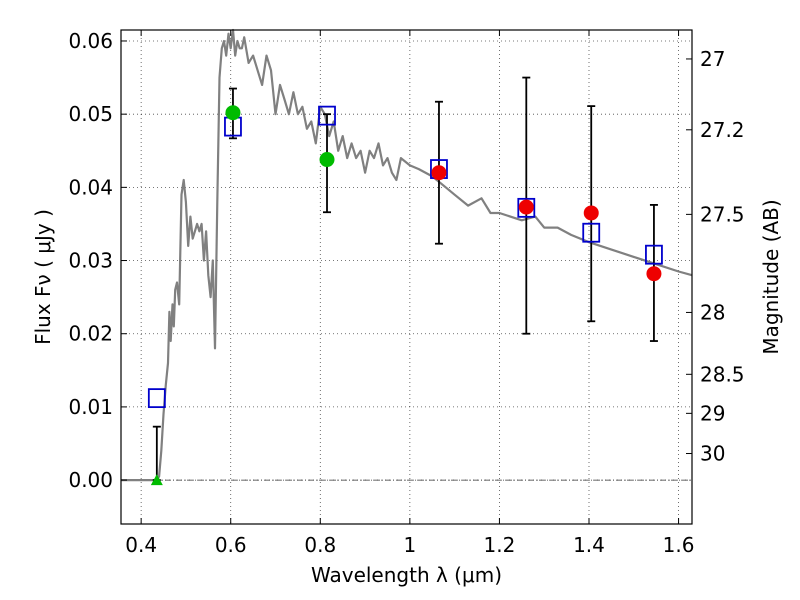 The height and width of the screenshot is (600, 800). What do you see at coordinates (406, 575) in the screenshot?
I see `x-axis-label: Wavelength λ (μm)` at bounding box center [406, 575].